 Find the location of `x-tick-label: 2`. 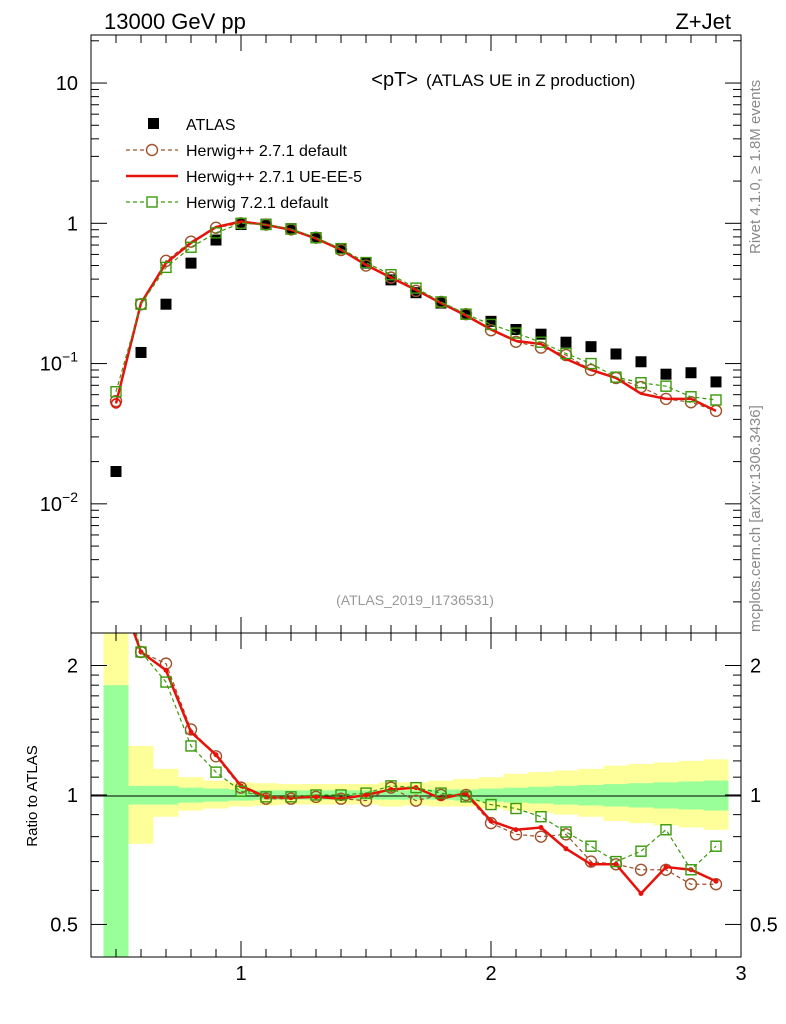

x-tick-label: 2 is located at coordinates (490, 974).